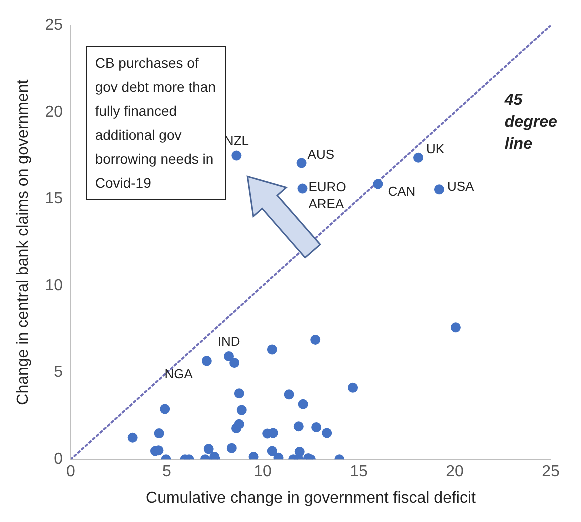  I want to click on annotation: CAN, so click(402, 191).